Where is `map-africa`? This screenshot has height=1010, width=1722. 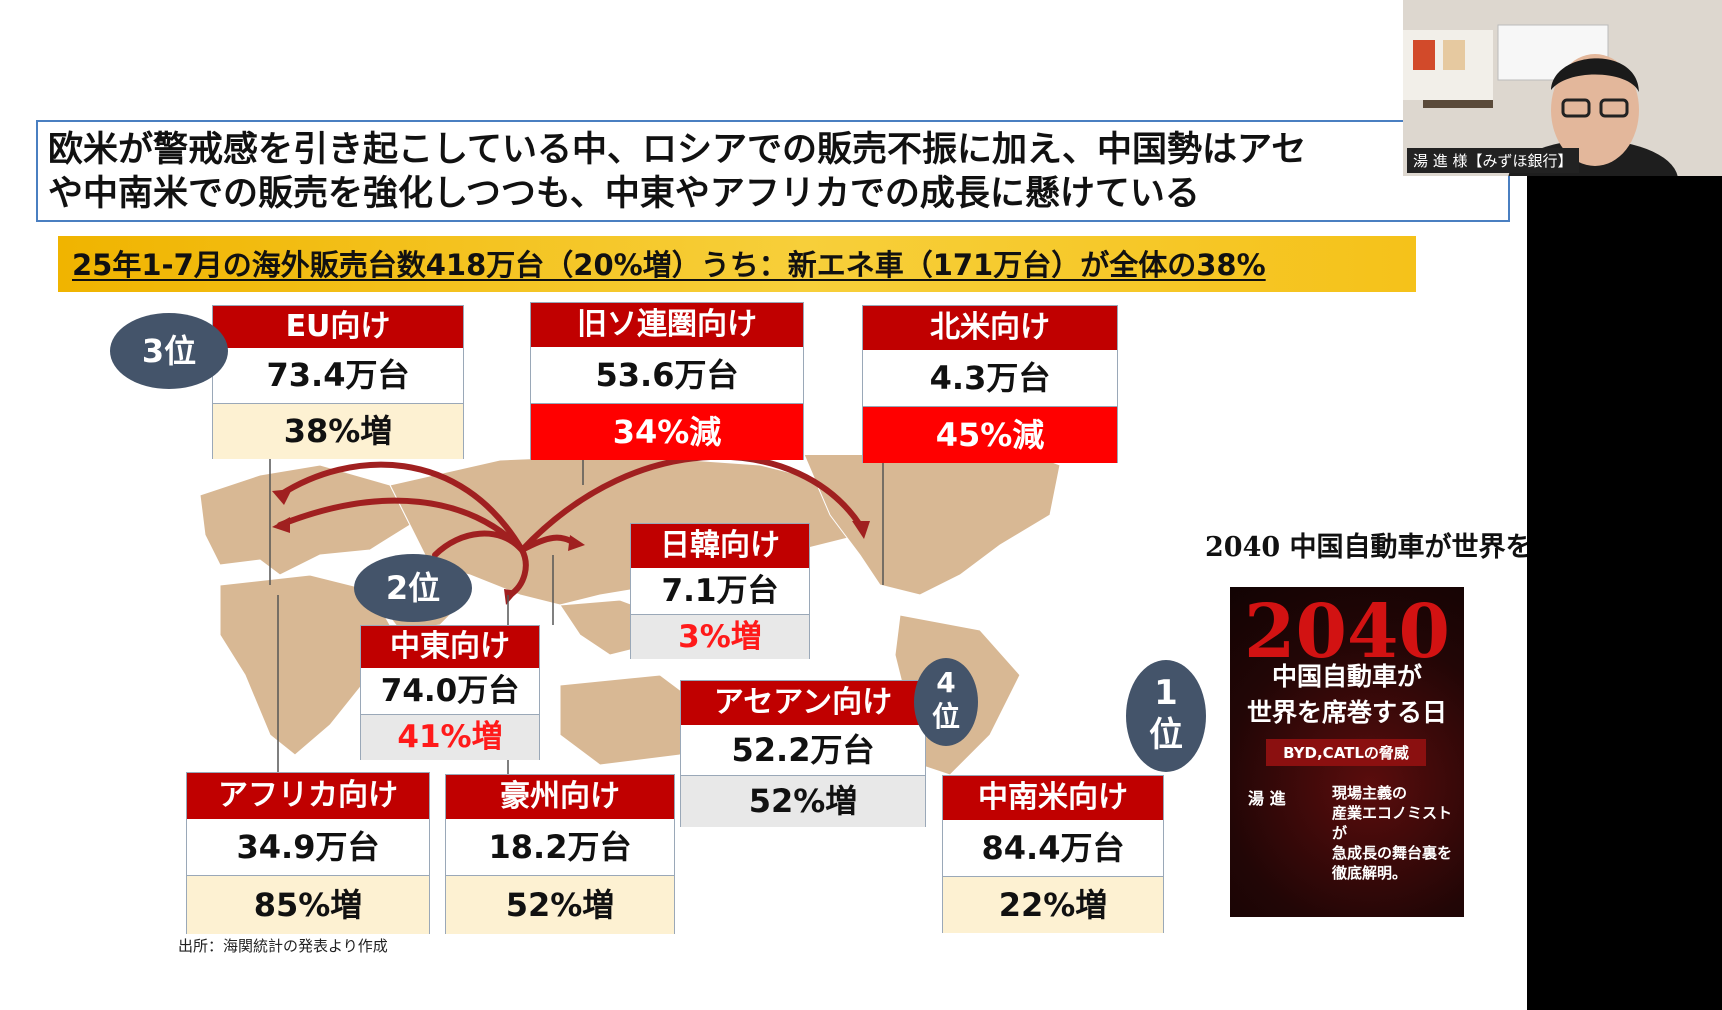 map-africa is located at coordinates (305, 665).